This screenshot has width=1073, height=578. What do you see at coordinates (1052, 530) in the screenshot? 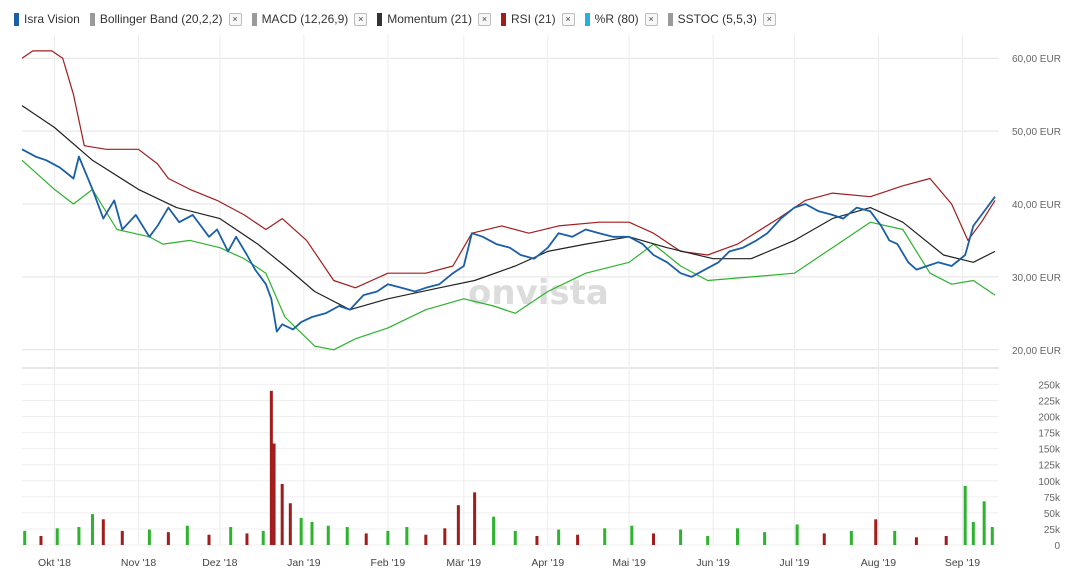
I see `volume-tick-label: 25k` at bounding box center [1052, 530].